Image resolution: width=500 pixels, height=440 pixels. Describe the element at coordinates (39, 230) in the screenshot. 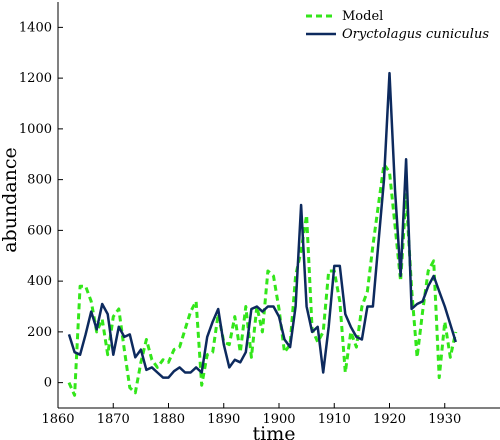

I see `y-tick-label: 600` at that location.